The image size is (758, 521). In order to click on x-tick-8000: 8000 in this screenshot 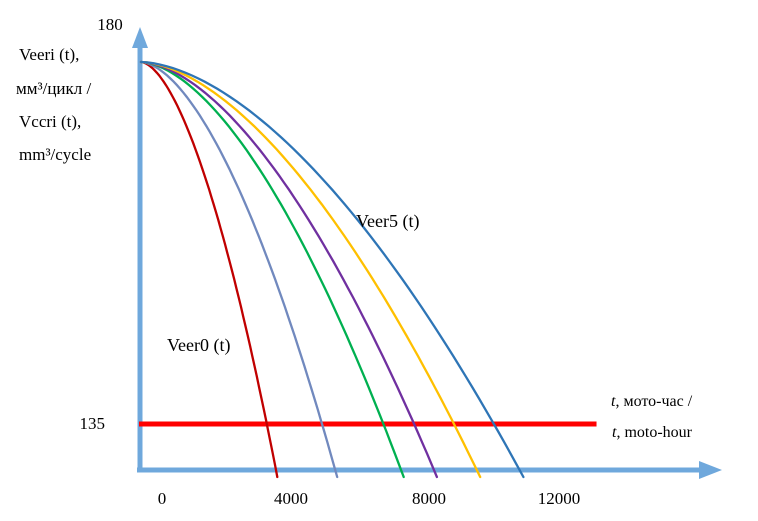, I will do `click(429, 498)`.